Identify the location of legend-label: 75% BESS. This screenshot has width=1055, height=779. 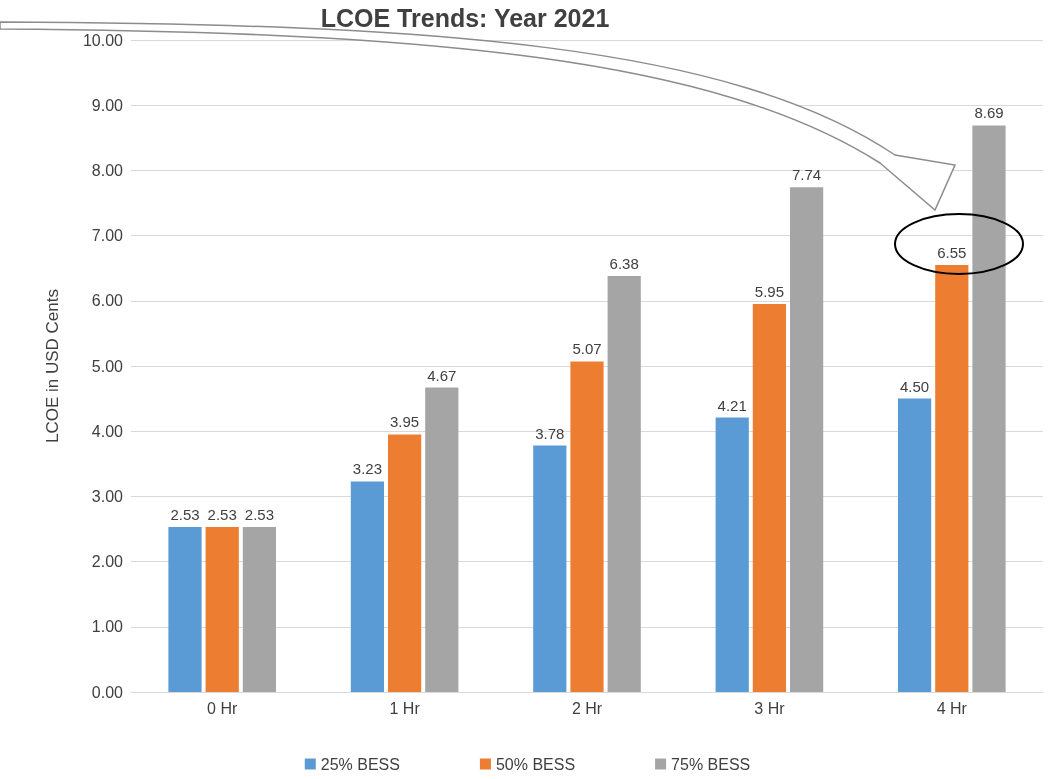
(711, 764).